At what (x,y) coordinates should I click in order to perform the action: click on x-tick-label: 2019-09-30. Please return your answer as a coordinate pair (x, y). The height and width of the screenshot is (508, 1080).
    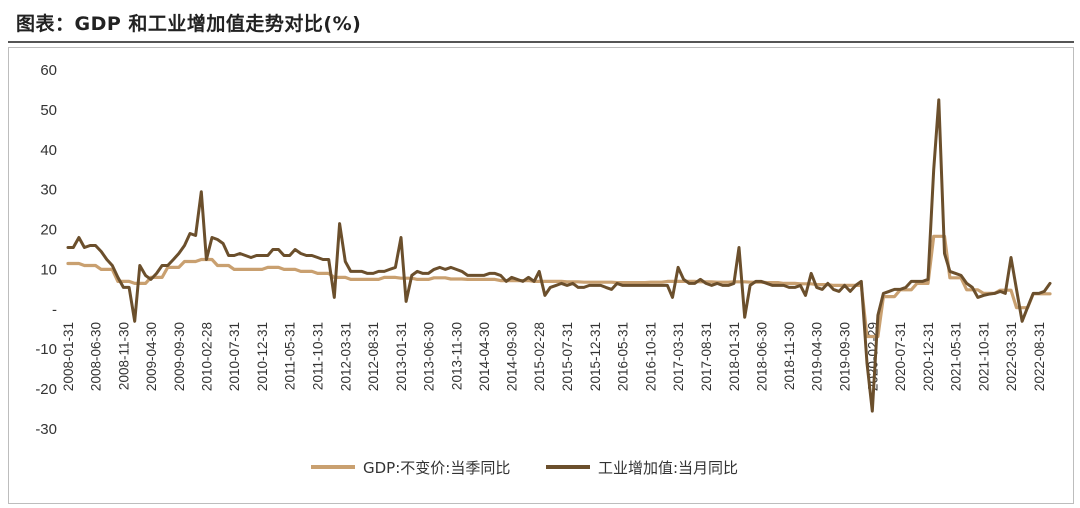
    Looking at the image, I should click on (845, 356).